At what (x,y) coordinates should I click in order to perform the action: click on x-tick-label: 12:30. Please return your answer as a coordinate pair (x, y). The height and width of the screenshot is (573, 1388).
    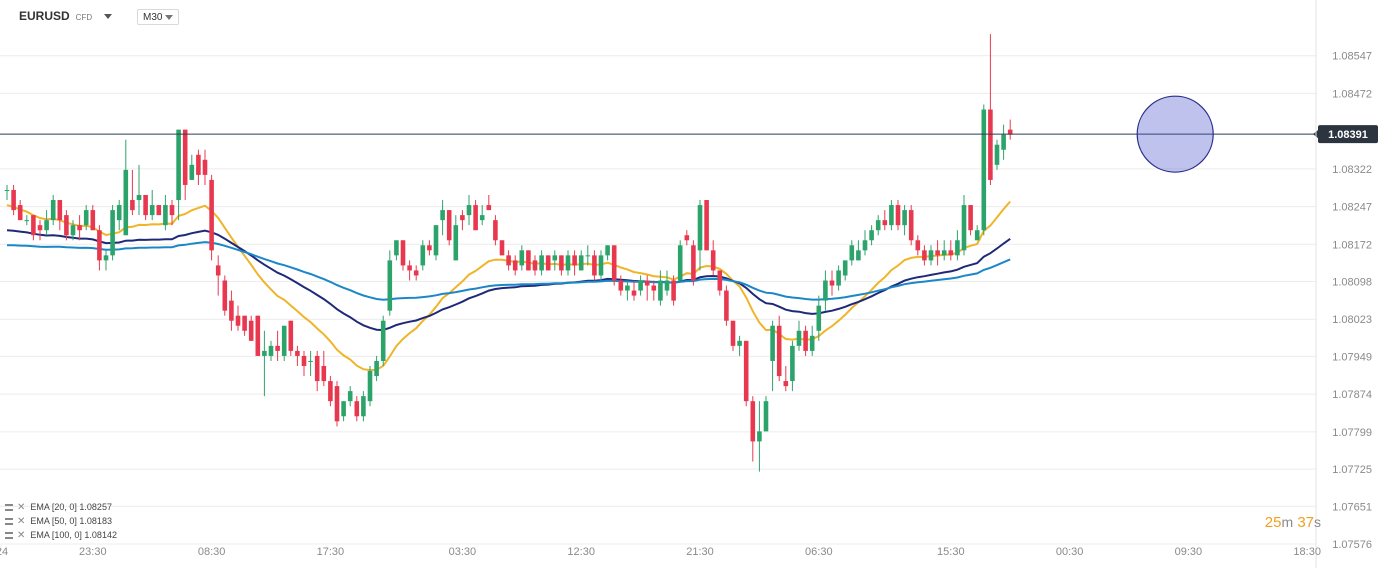
    Looking at the image, I should click on (581, 552).